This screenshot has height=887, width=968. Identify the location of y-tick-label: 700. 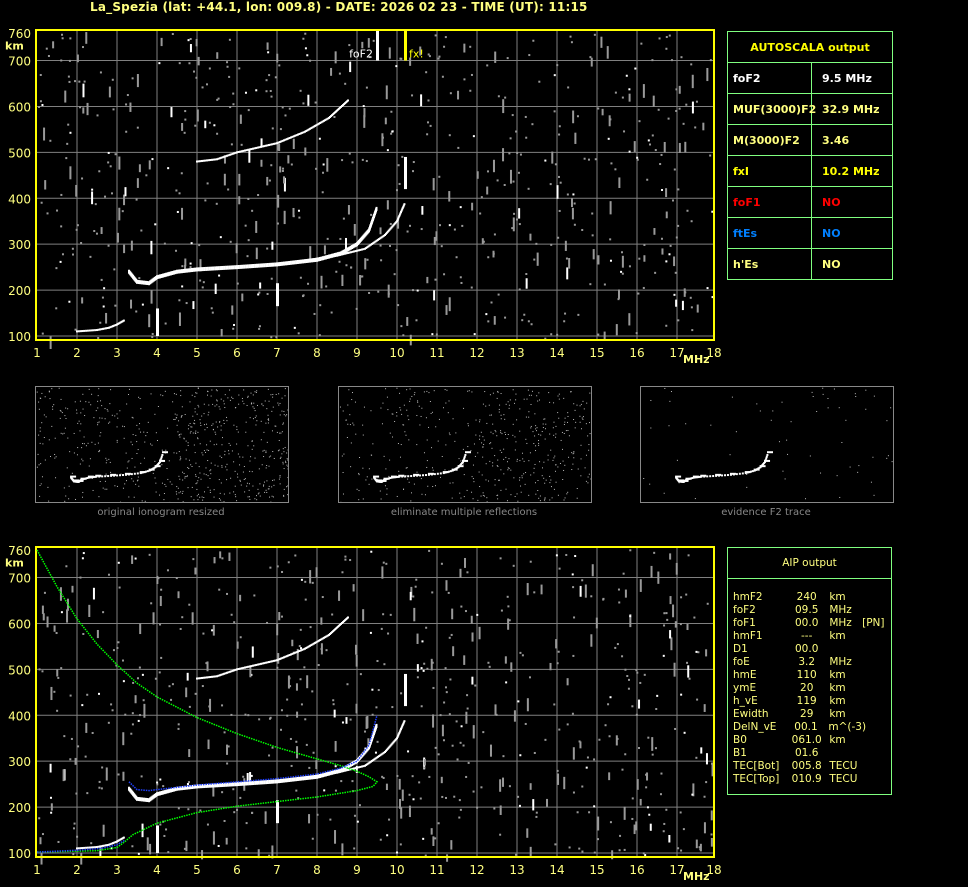
(19, 62).